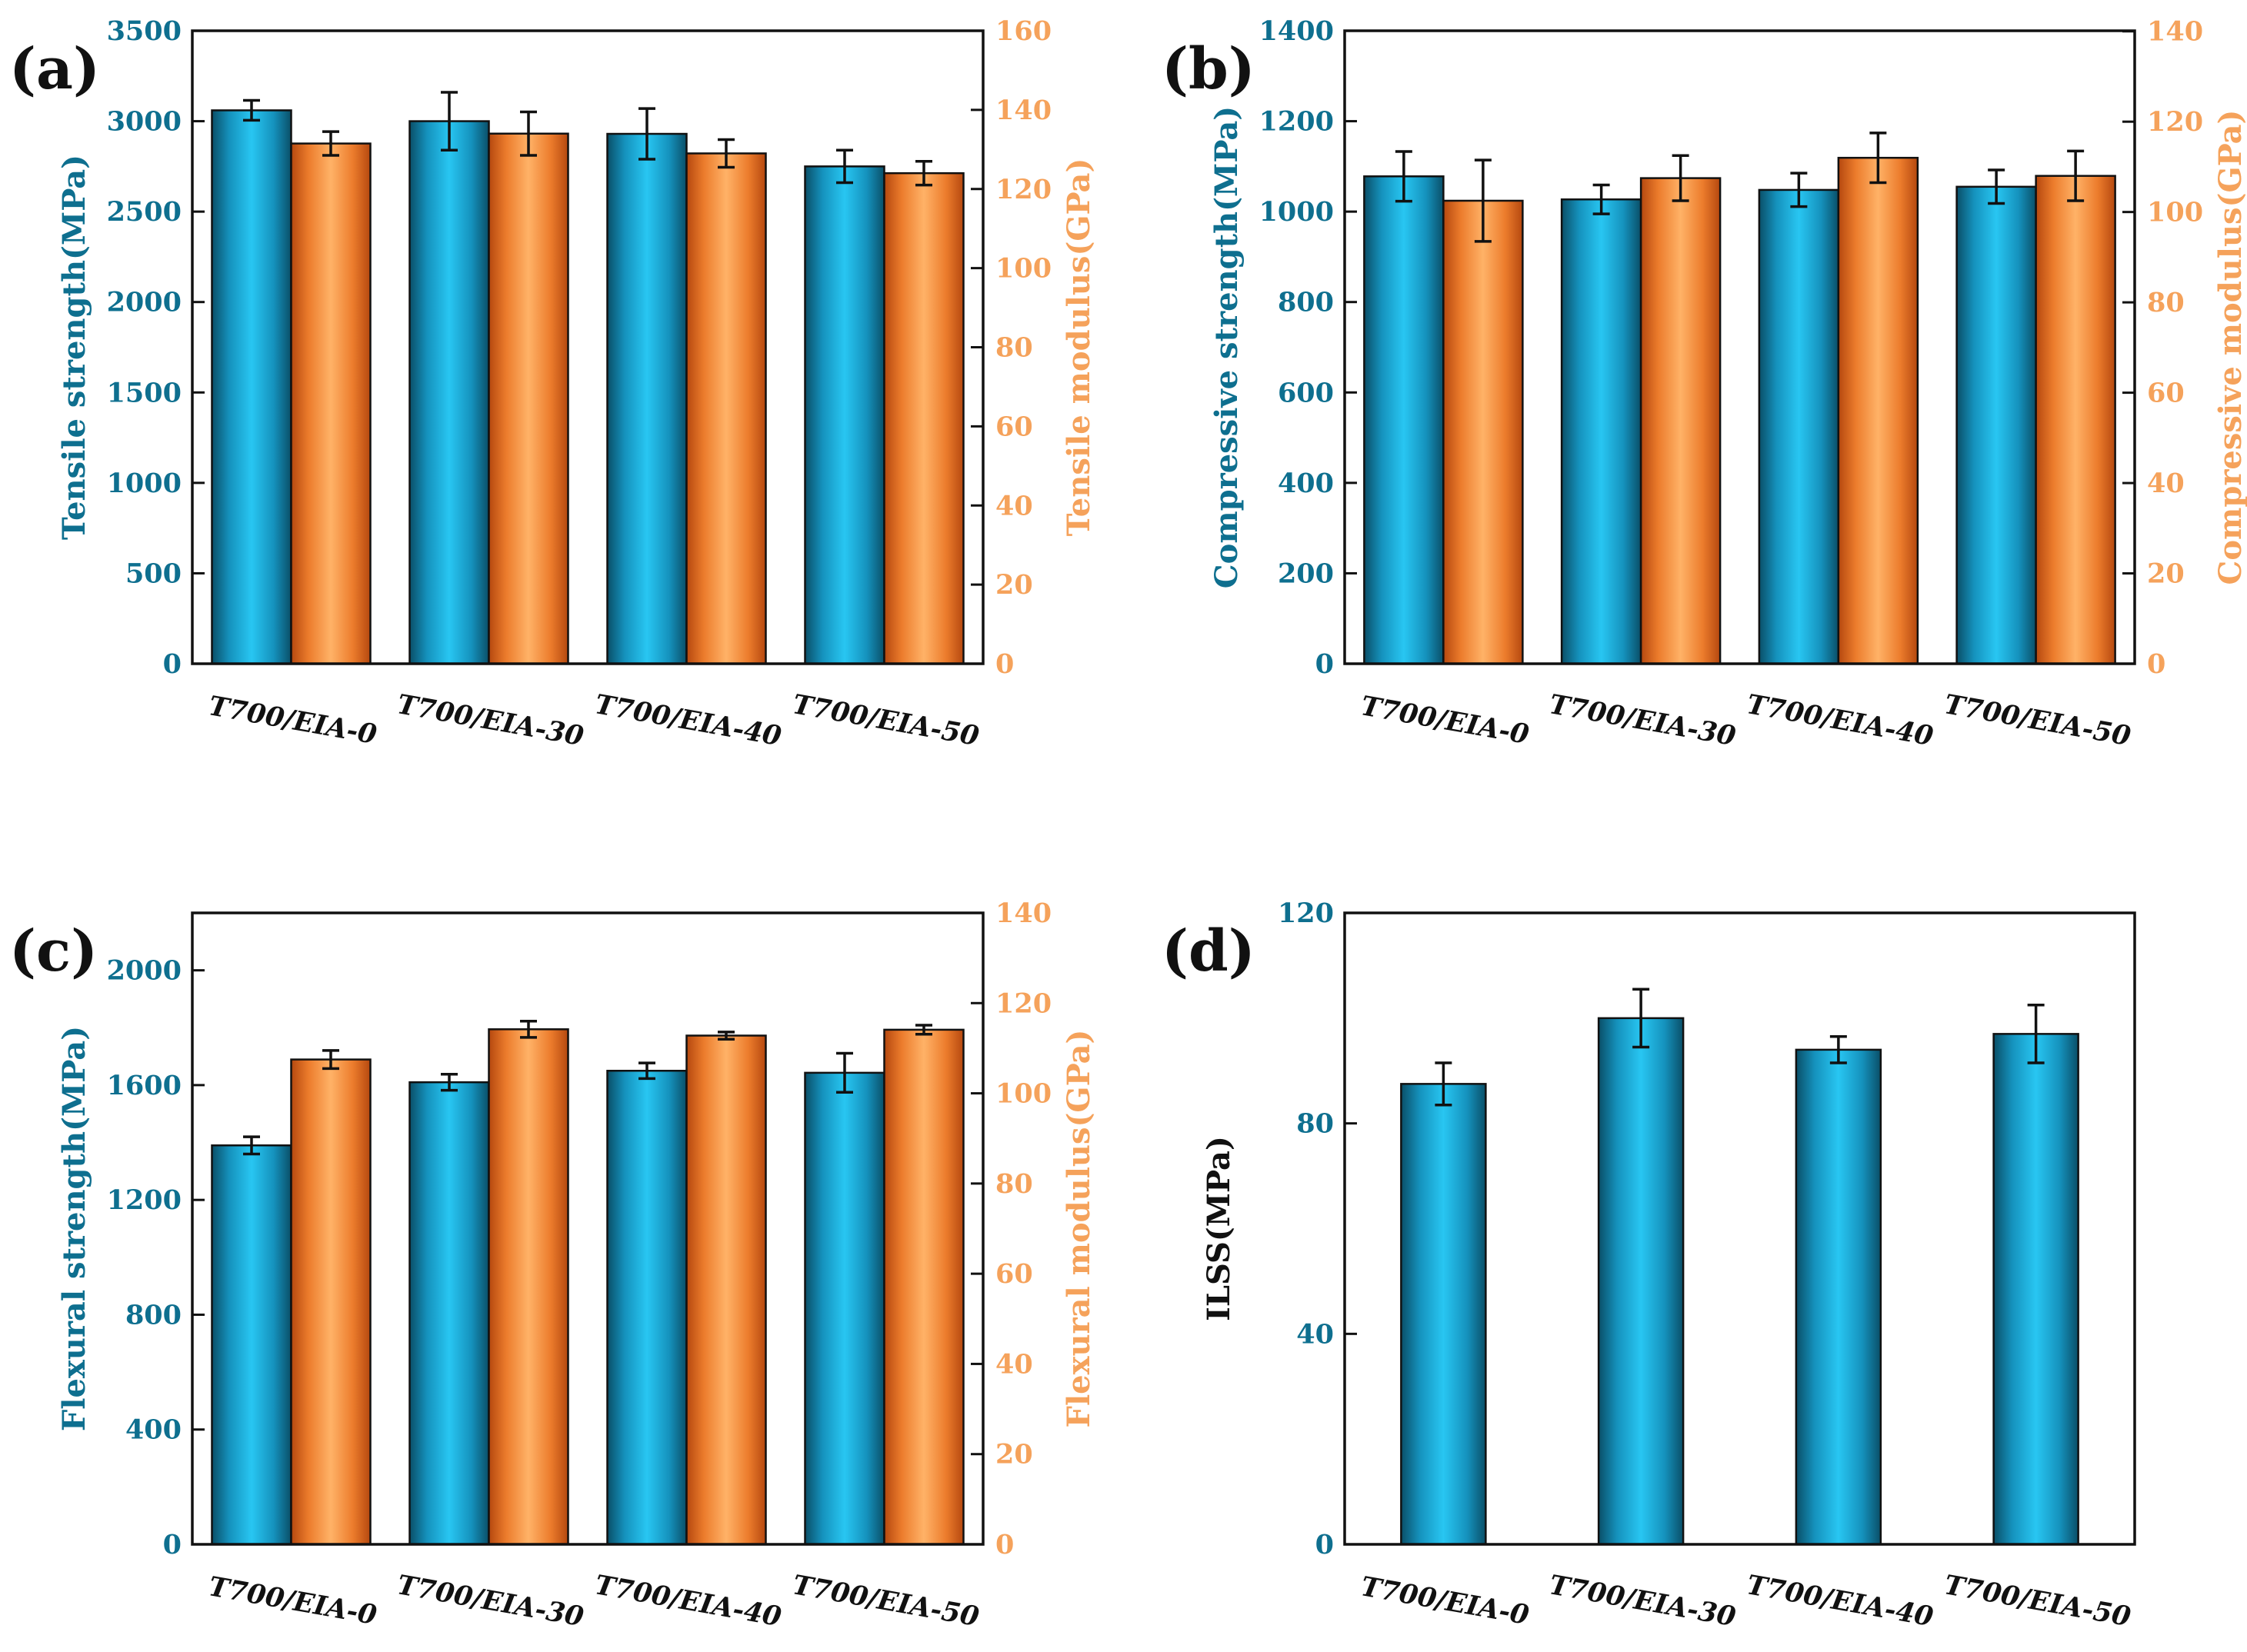 The width and height of the screenshot is (2247, 1652). Describe the element at coordinates (688, 1601) in the screenshot. I see `xtick-label-c-2: T700/EIA-40` at that location.